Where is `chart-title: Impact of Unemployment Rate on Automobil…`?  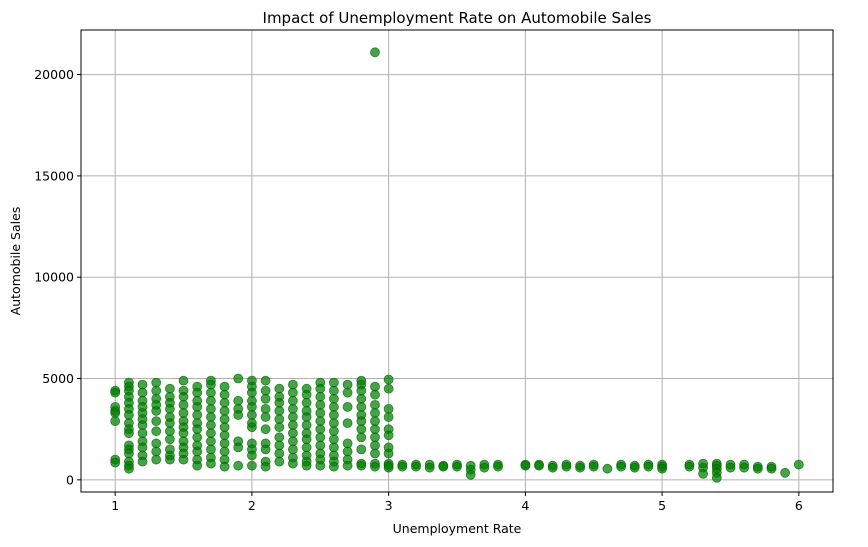 chart-title: Impact of Unemployment Rate on Automobil… is located at coordinates (457, 18).